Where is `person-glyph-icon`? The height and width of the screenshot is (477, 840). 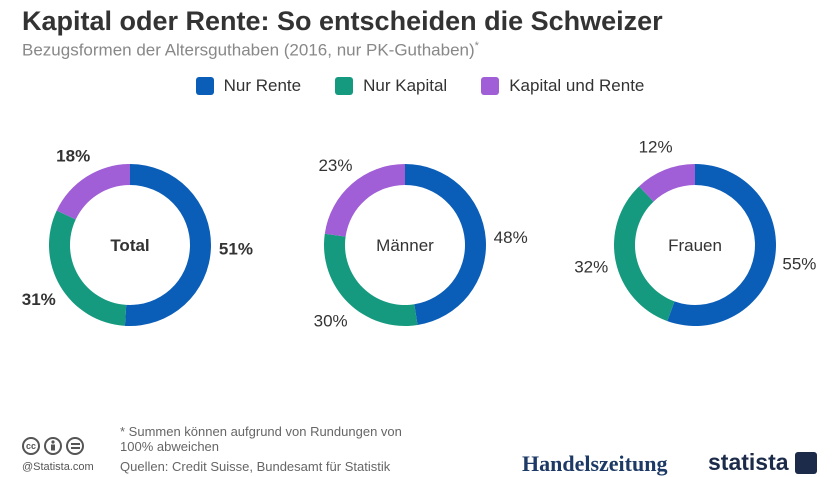
person-glyph-icon is located at coordinates (53, 445).